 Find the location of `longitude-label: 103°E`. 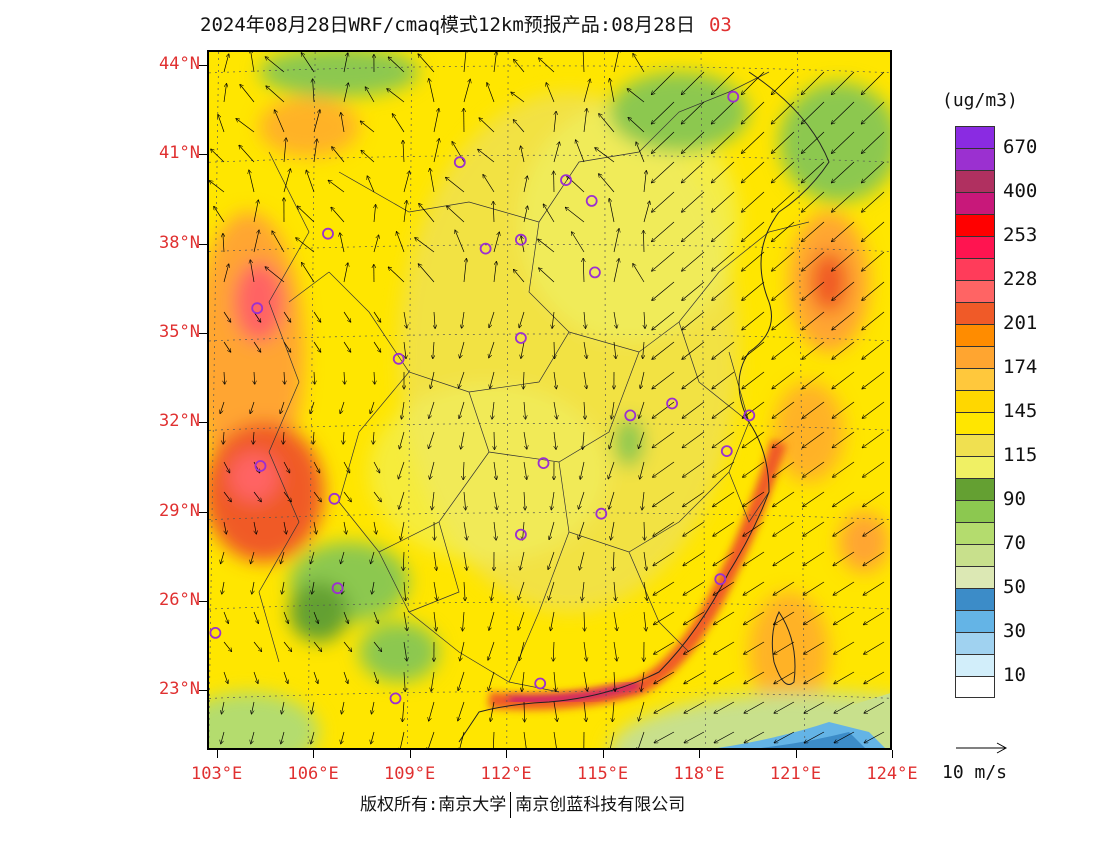

longitude-label: 103°E is located at coordinates (217, 774).